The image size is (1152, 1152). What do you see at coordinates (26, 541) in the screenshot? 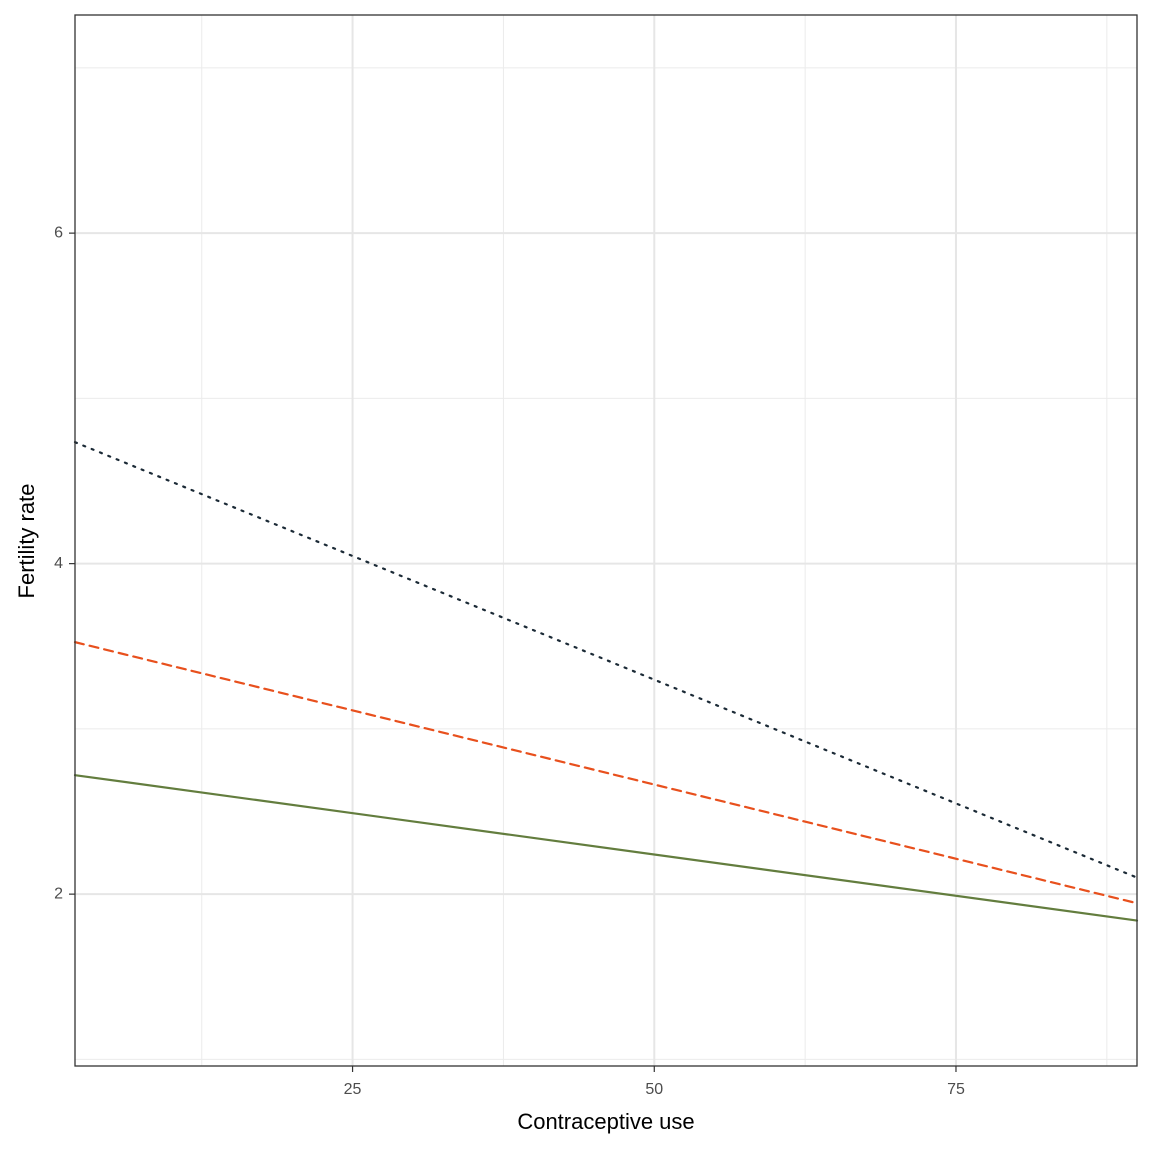
I see `y-axis-label: Fertility rate` at bounding box center [26, 541].